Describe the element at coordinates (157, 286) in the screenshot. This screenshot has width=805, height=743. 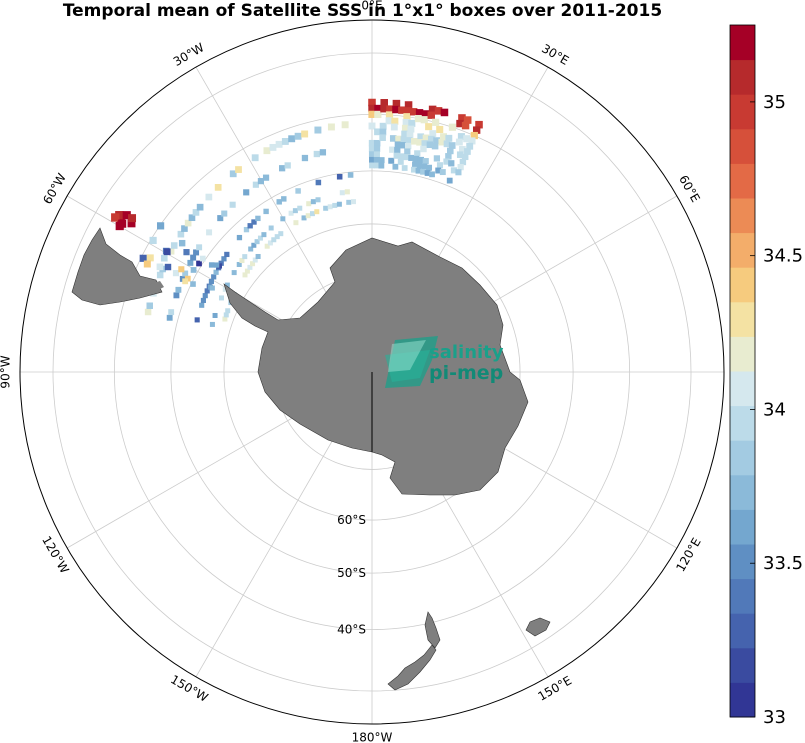
I see `falklands-landmass` at that location.